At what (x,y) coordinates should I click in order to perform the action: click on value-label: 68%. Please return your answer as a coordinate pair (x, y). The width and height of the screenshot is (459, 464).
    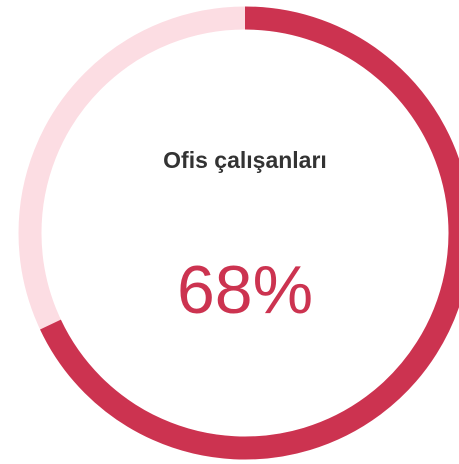
    Looking at the image, I should click on (245, 290).